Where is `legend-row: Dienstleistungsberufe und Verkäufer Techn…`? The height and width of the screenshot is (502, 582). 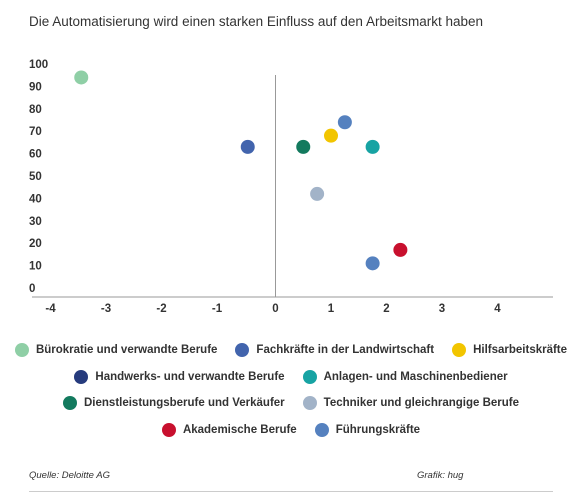 legend-row: Dienstleistungsberufe und Verkäufer Techn… is located at coordinates (291, 403).